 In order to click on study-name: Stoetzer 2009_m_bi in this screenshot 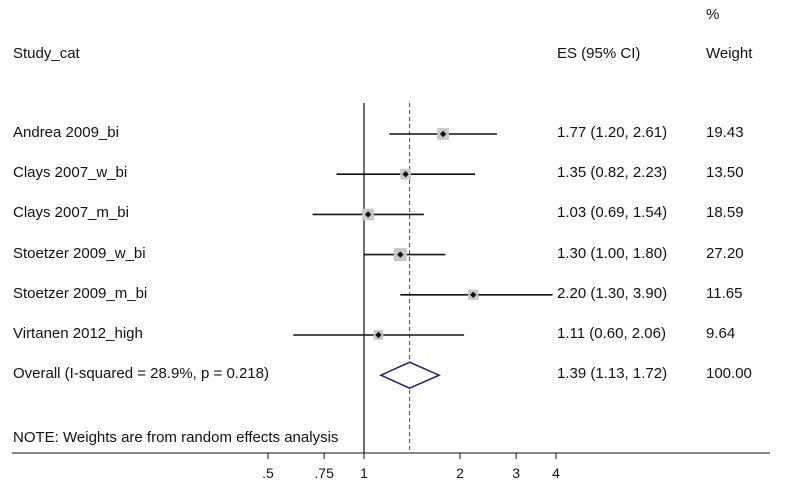, I will do `click(80, 293)`.